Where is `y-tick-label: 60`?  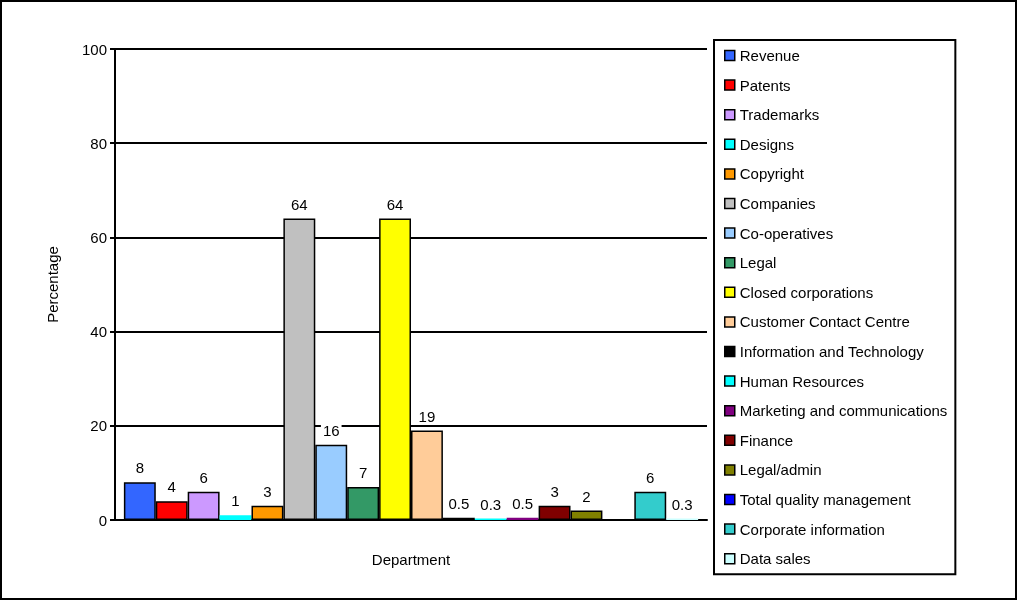
y-tick-label: 60 is located at coordinates (98, 237).